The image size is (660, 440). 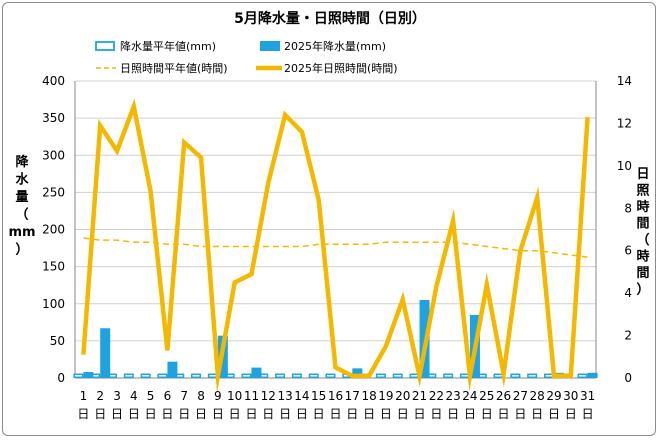 What do you see at coordinates (53, 81) in the screenshot?
I see `left-tick-label: 400` at bounding box center [53, 81].